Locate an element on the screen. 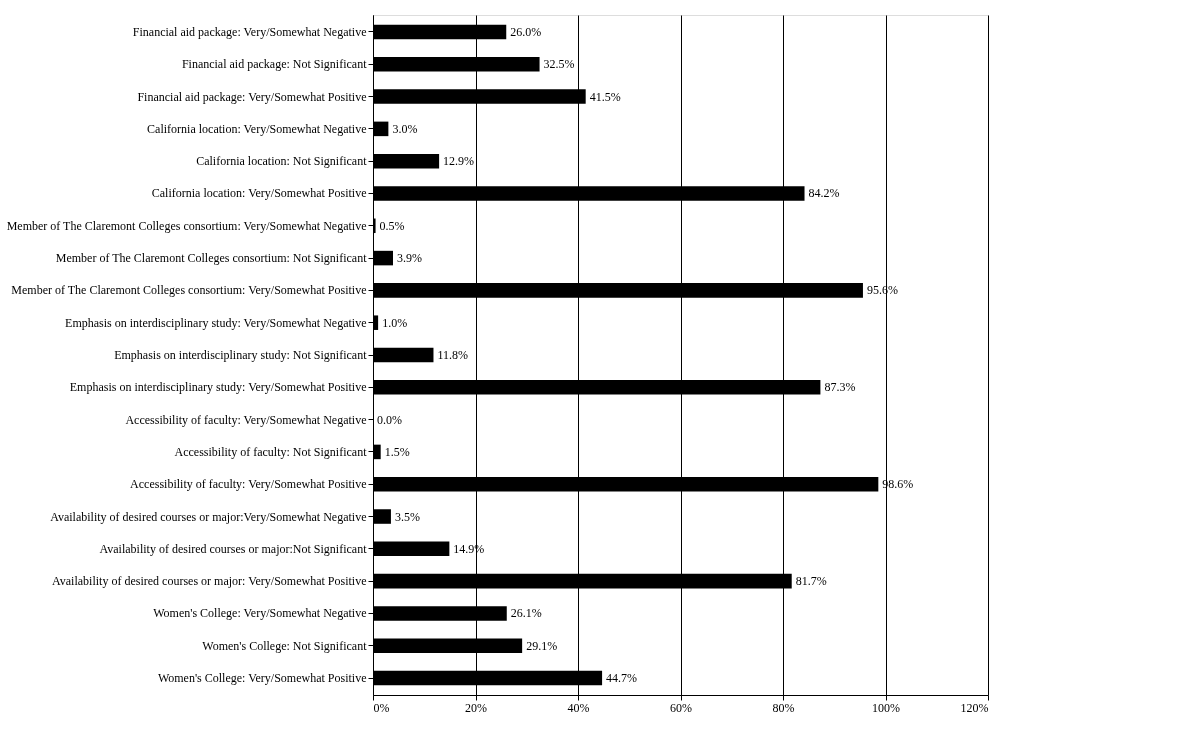 The height and width of the screenshot is (738, 1199). y-tick-label: Member of The Claremont Colleges consortium: Not Significant is located at coordinates (211, 258).